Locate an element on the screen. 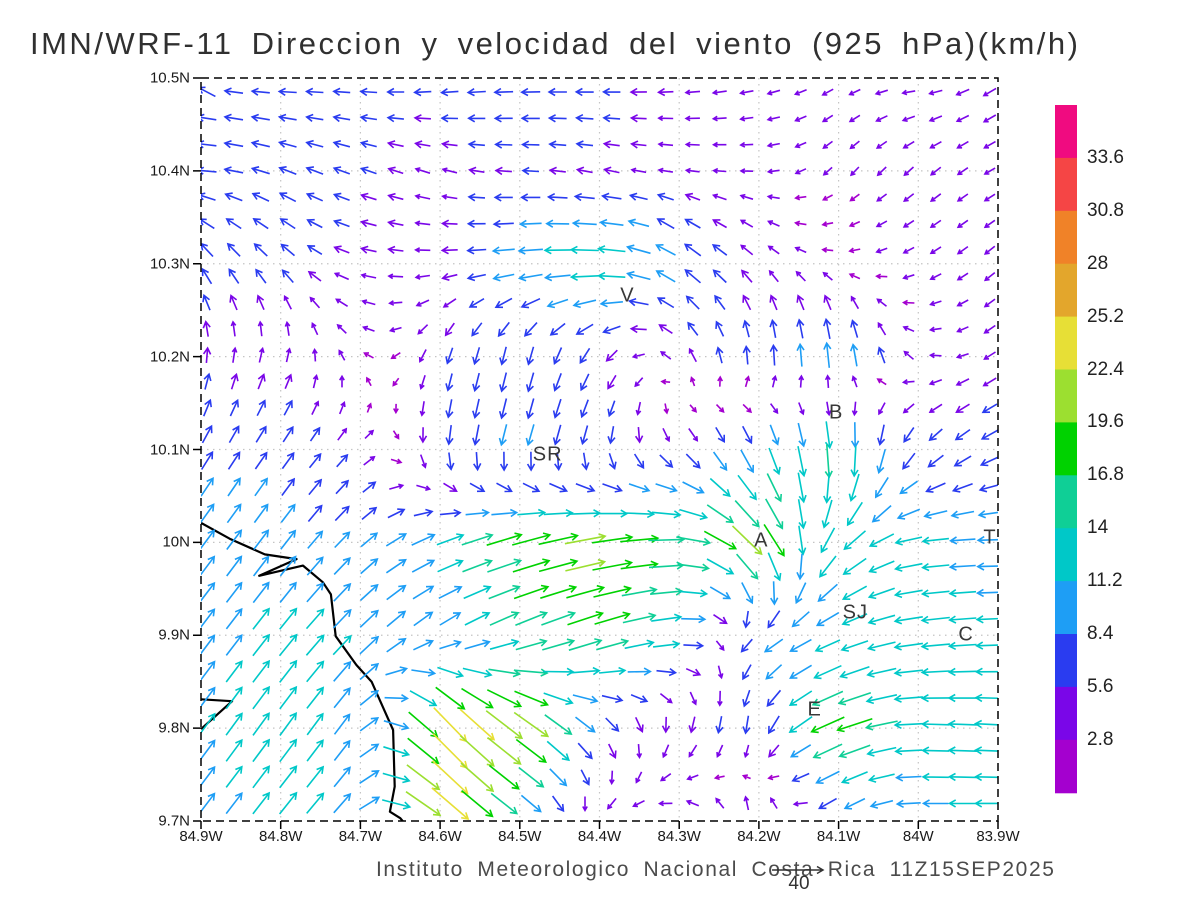 The image size is (1200, 900). colorbar is located at coordinates (1066, 449).